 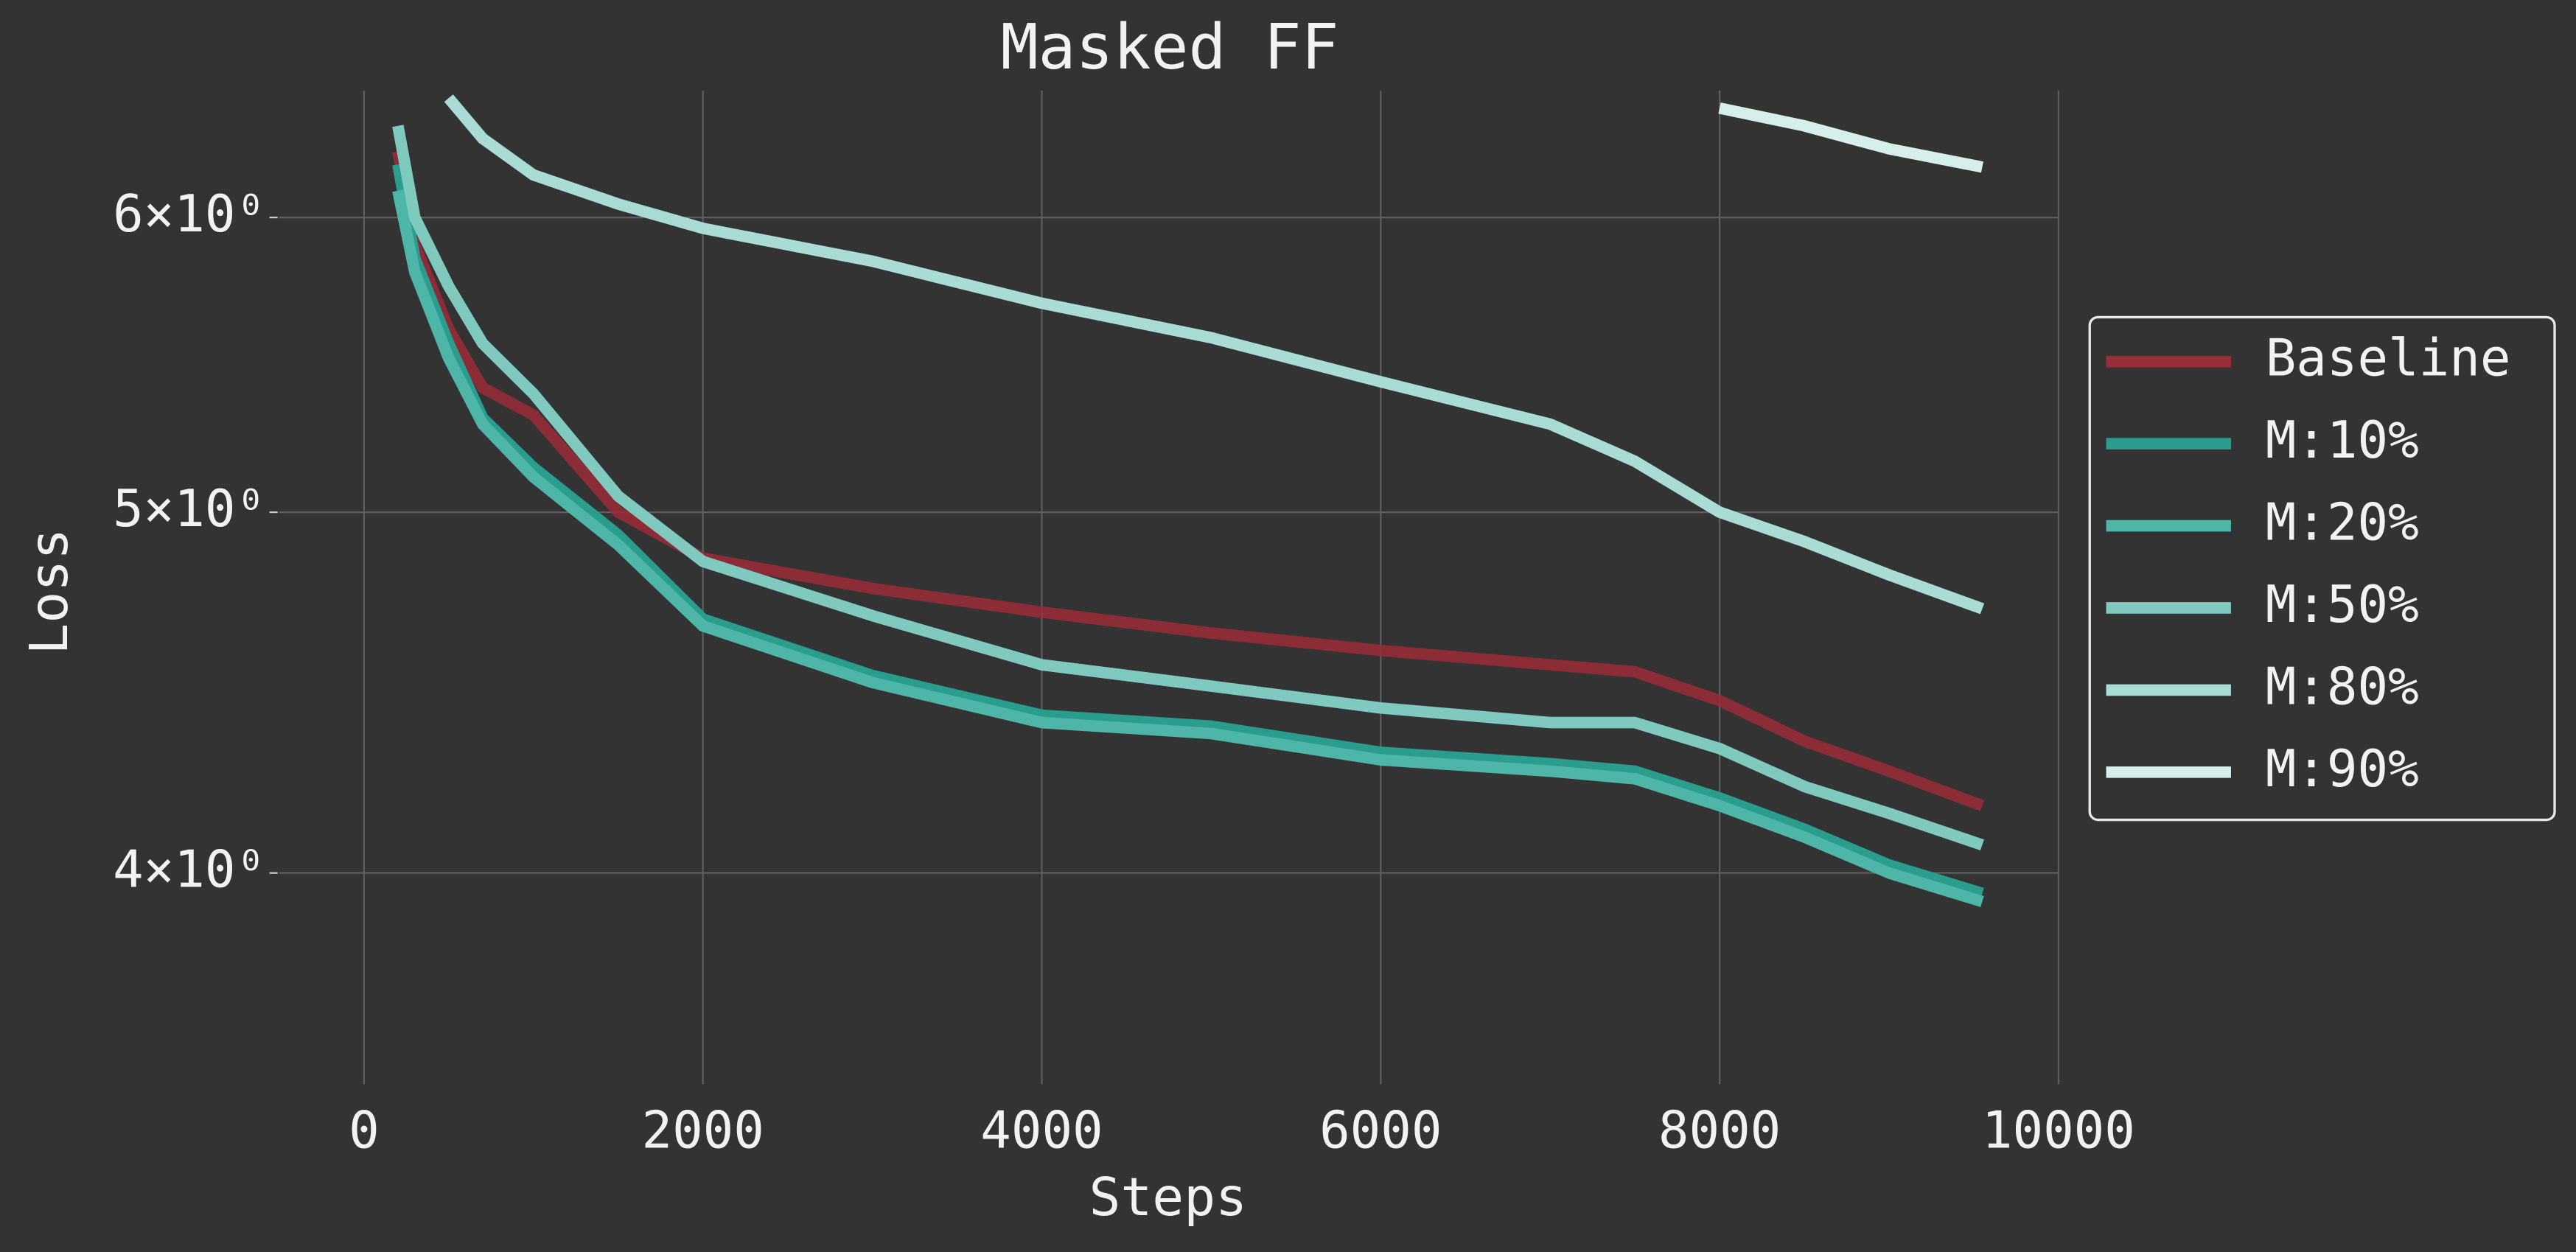 What do you see at coordinates (189, 509) in the screenshot?
I see `y-tick-label: 5×10⁰` at bounding box center [189, 509].